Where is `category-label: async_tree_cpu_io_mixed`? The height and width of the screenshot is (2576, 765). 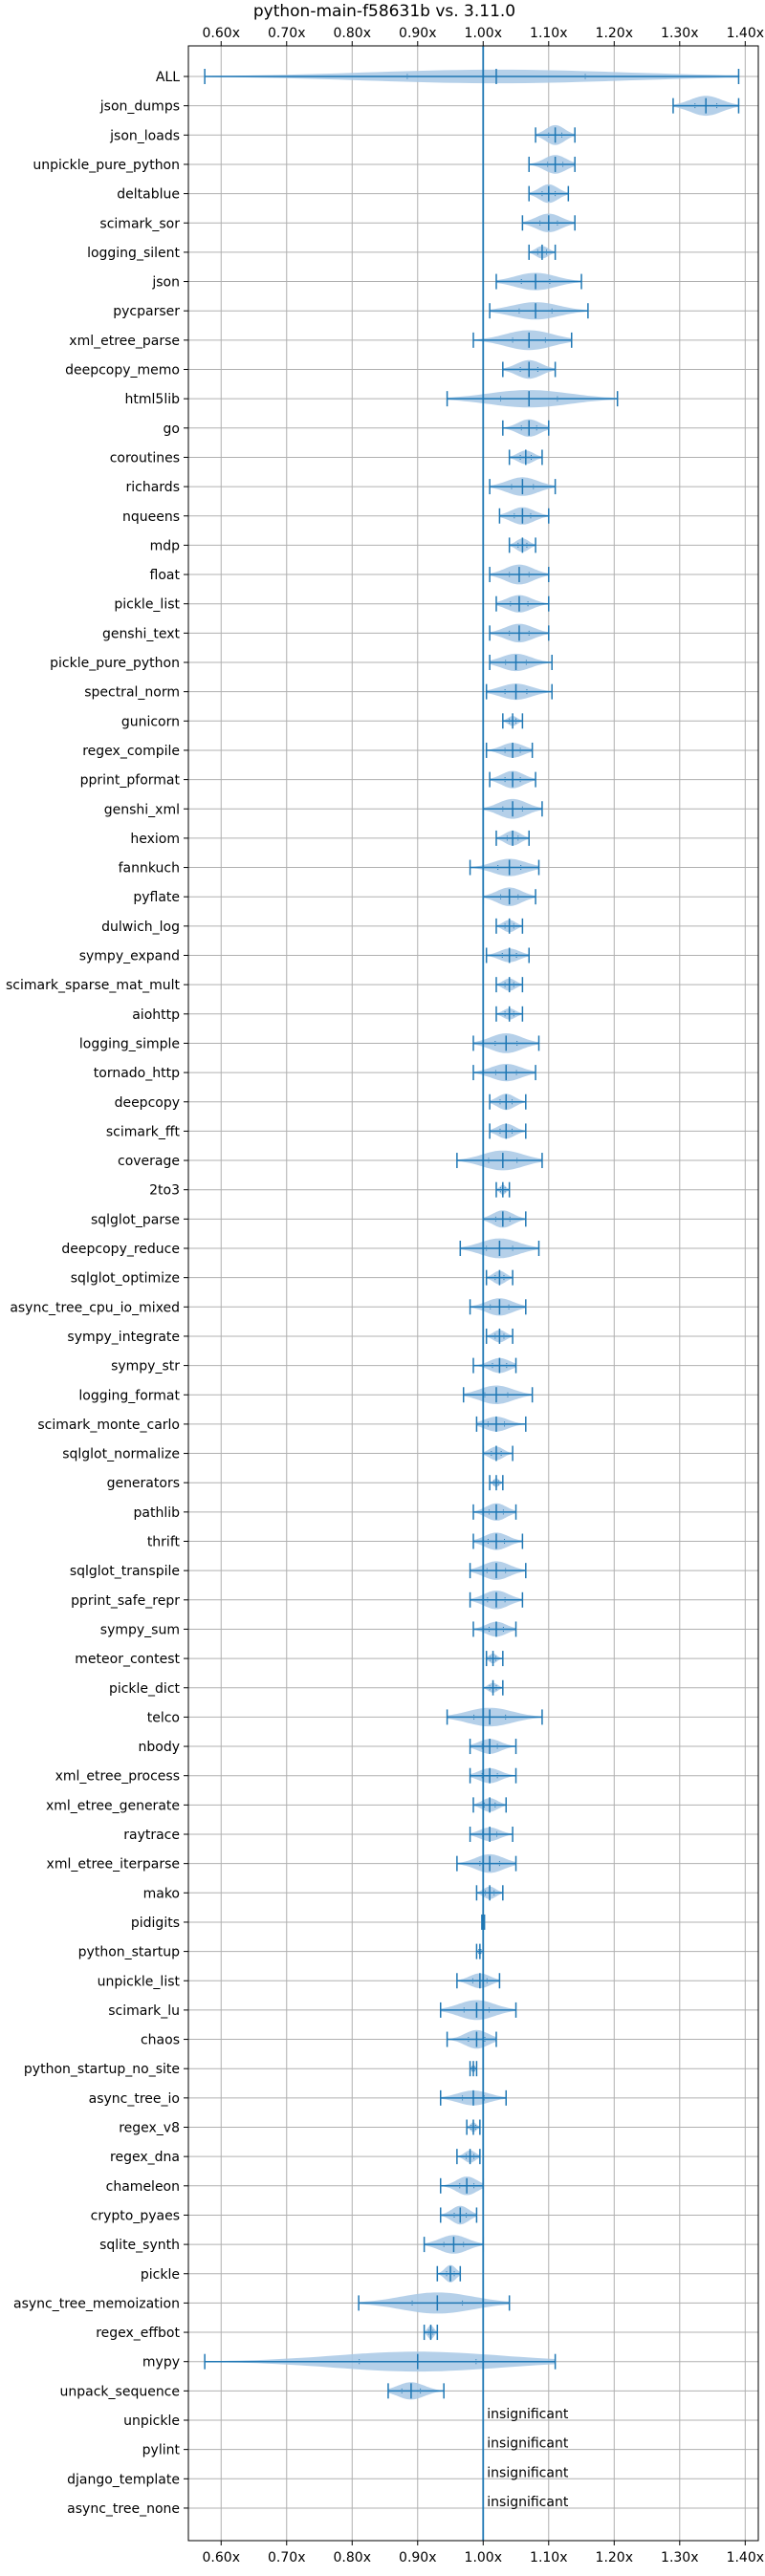
category-label: async_tree_cpu_io_mixed is located at coordinates (95, 1307).